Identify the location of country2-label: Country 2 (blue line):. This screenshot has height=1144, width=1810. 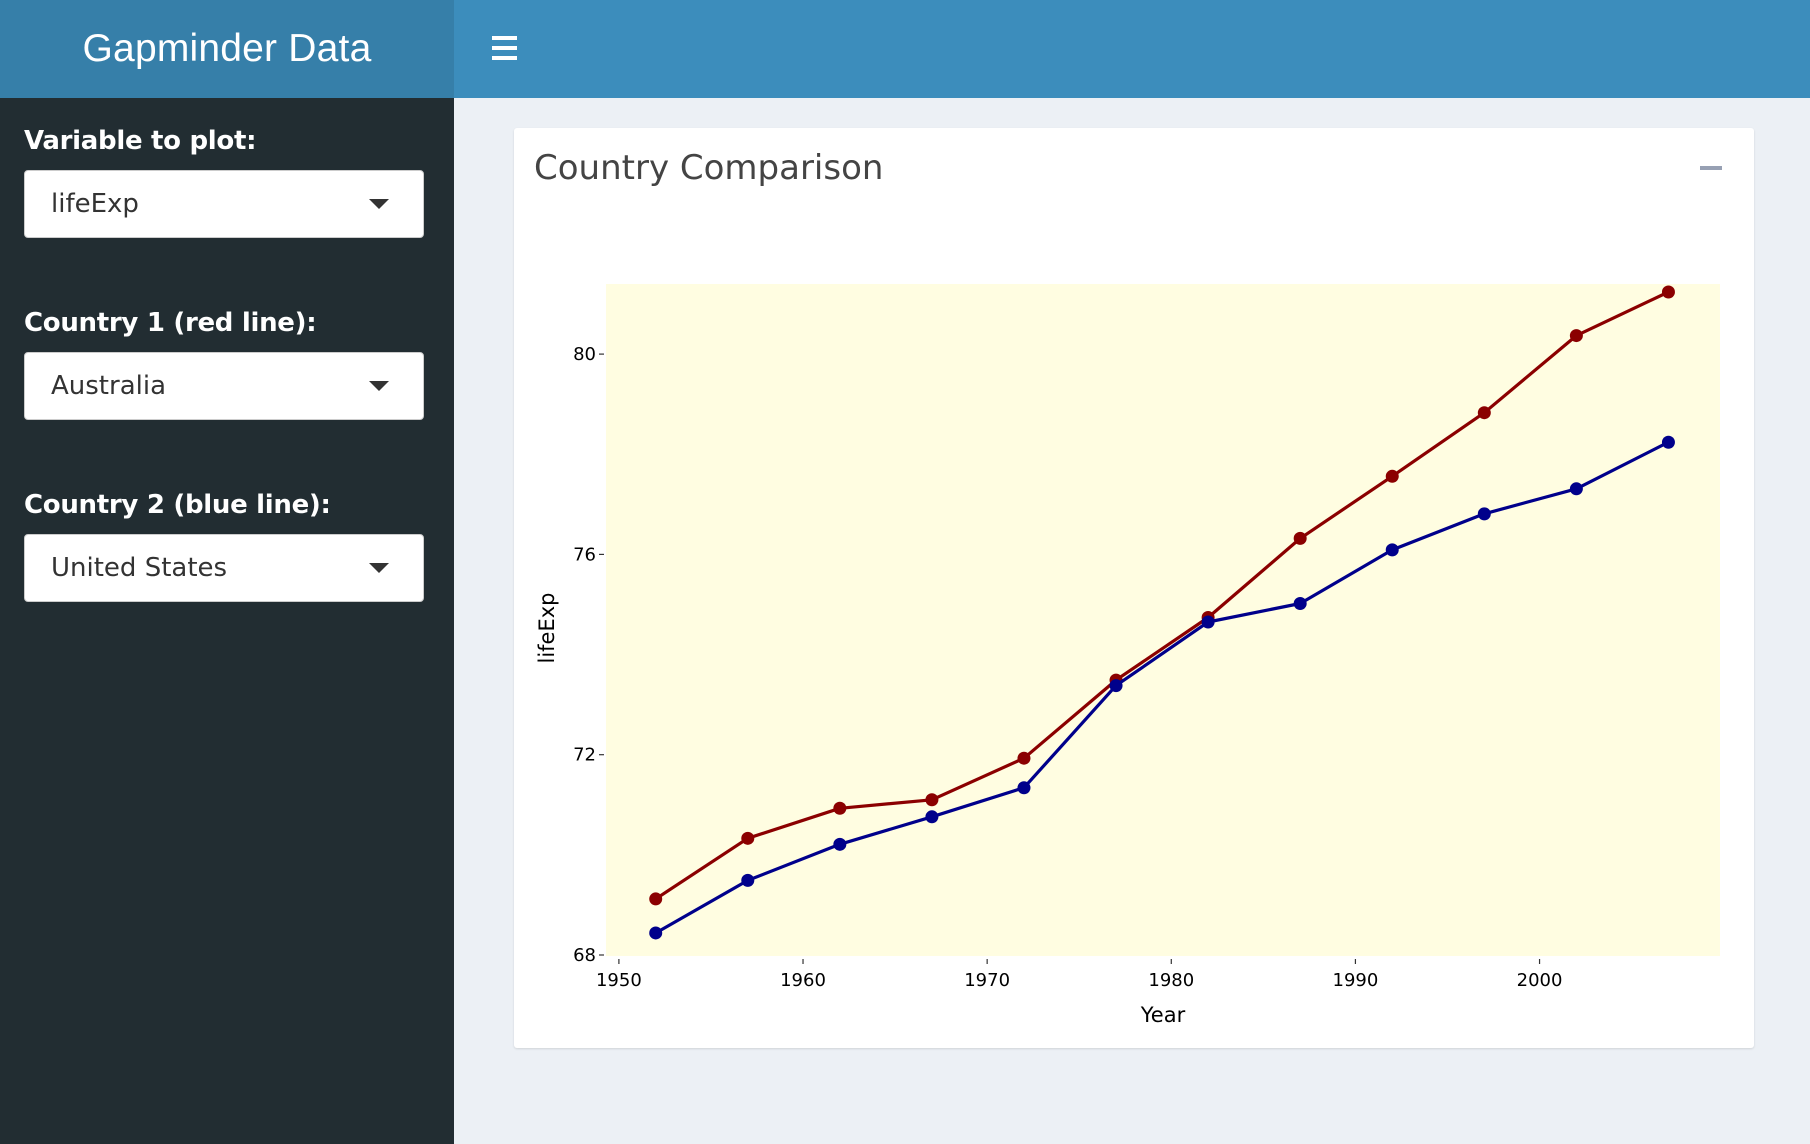
(177, 505).